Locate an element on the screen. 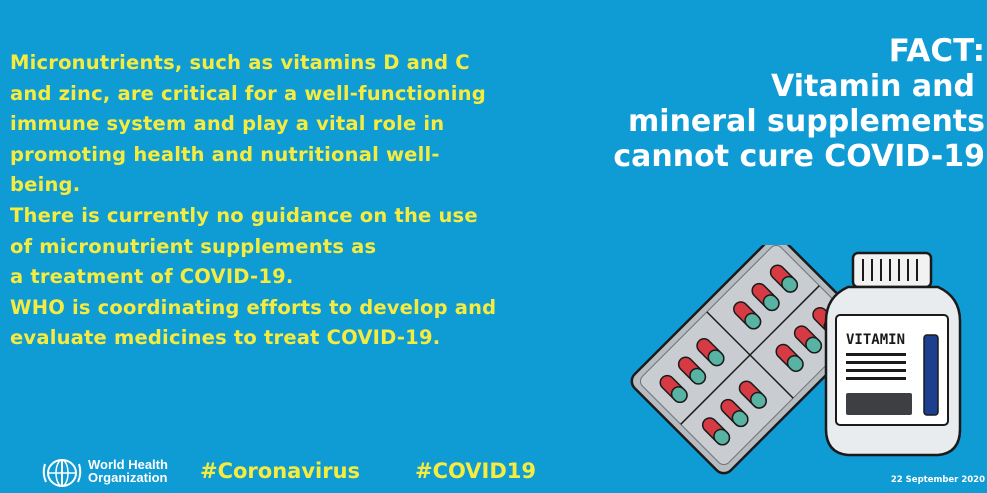 The width and height of the screenshot is (987, 493). body-line: a treatment of COVID-19. is located at coordinates (152, 277).